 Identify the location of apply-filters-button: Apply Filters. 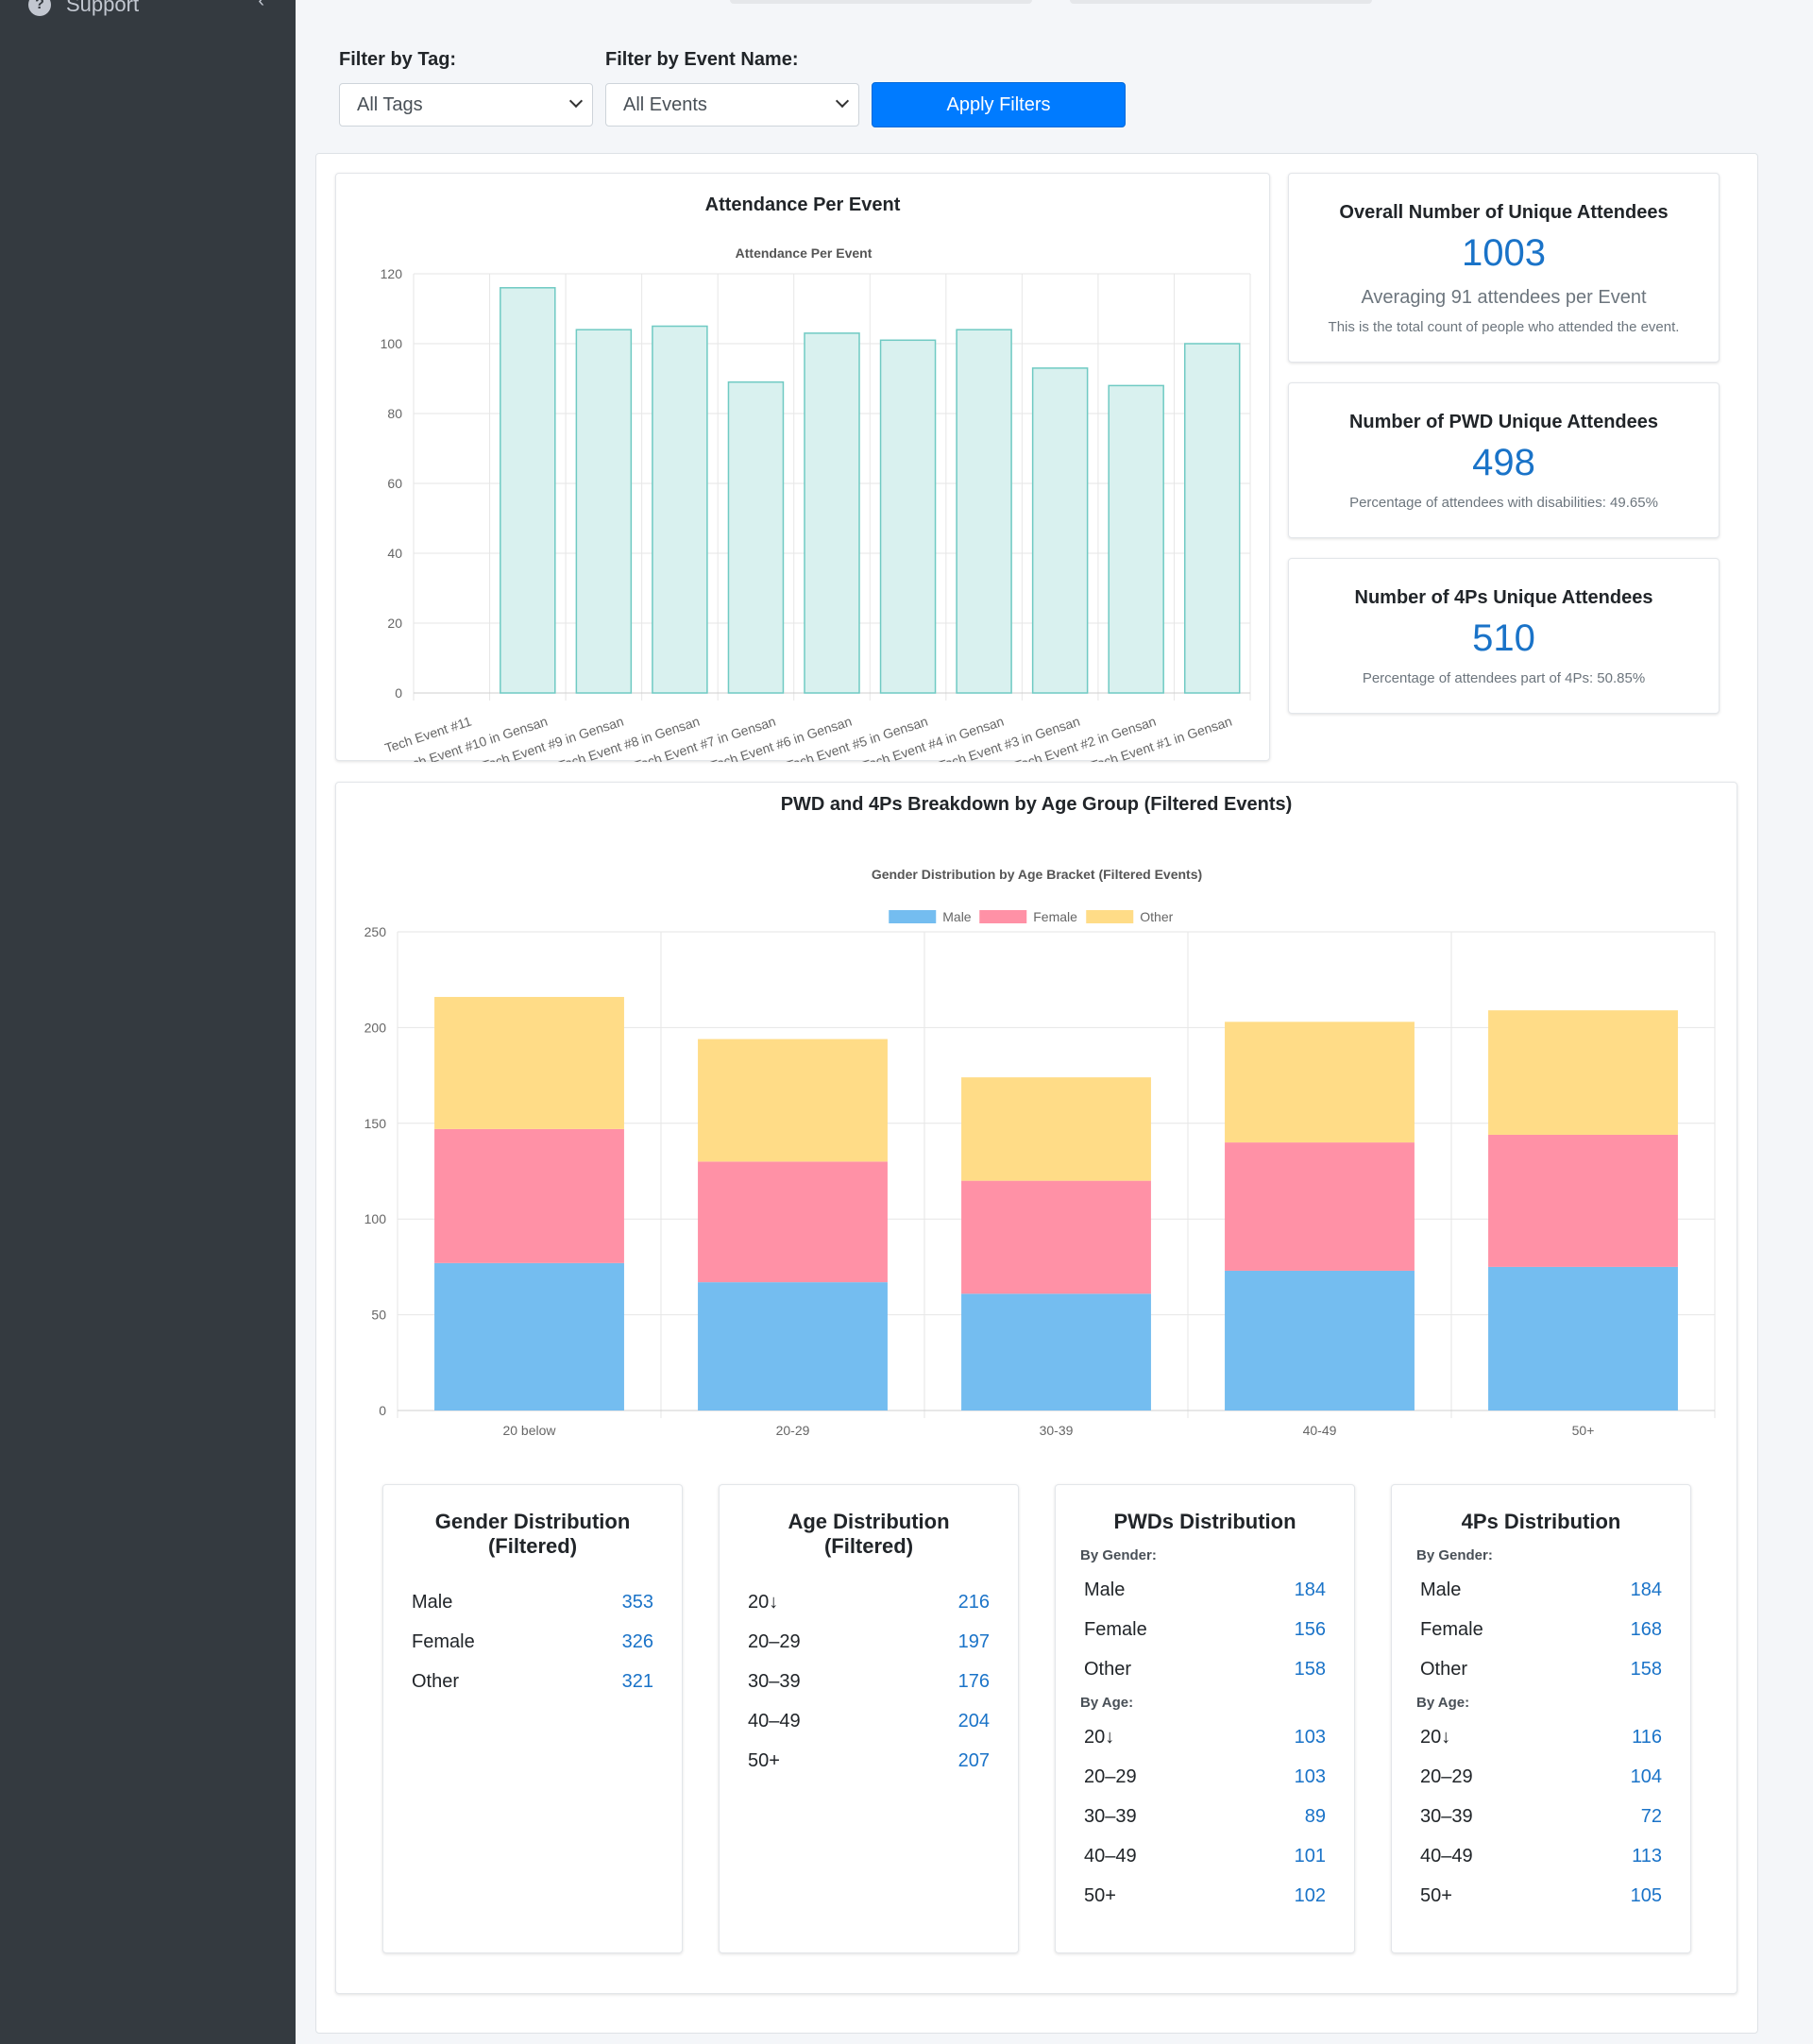
(999, 104).